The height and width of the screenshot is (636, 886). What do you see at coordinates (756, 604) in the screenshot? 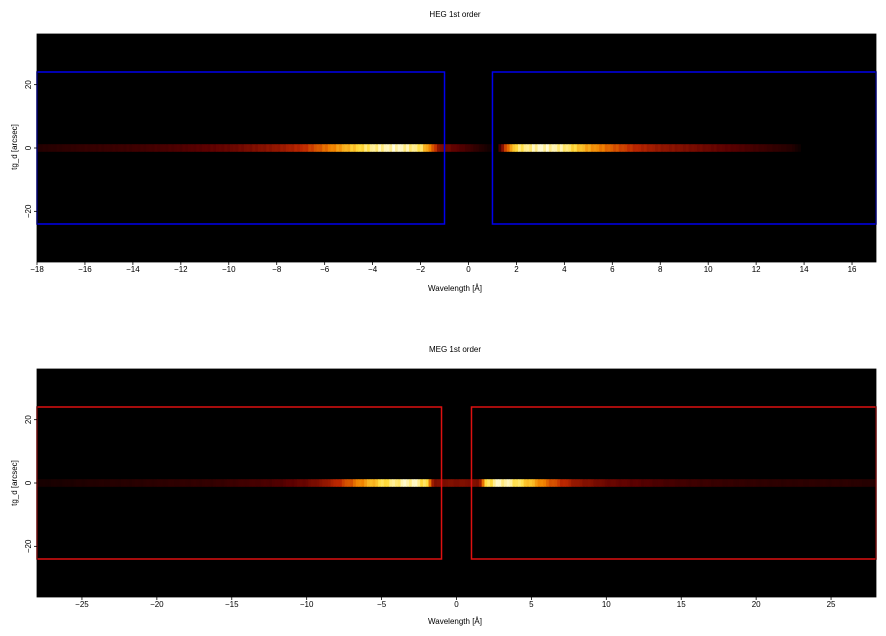
I see `meg-xtick-label: 20` at bounding box center [756, 604].